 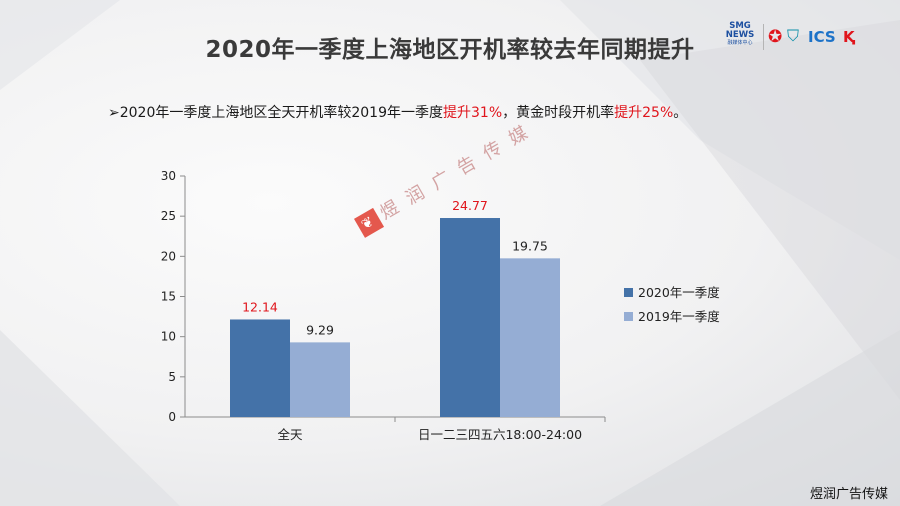 What do you see at coordinates (740, 26) in the screenshot?
I see `smg-logo-text: SMG` at bounding box center [740, 26].